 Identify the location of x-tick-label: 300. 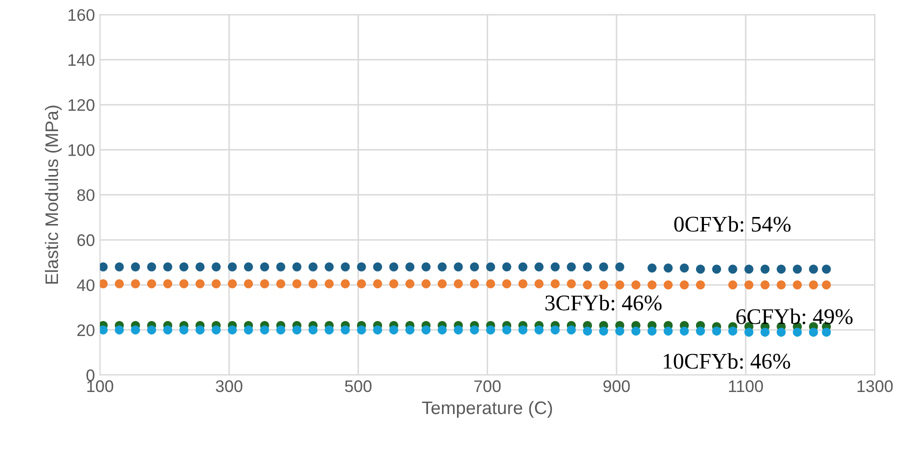
(229, 386).